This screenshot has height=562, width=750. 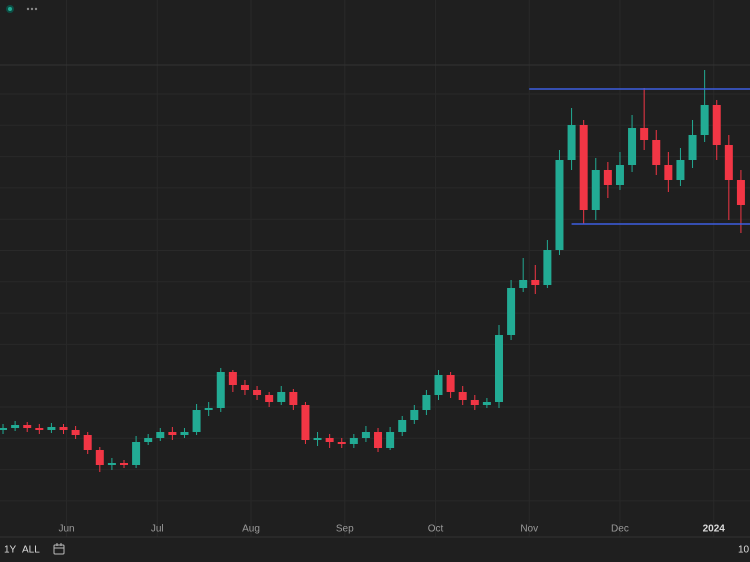 What do you see at coordinates (66, 529) in the screenshot?
I see `x-tick-label: Jun` at bounding box center [66, 529].